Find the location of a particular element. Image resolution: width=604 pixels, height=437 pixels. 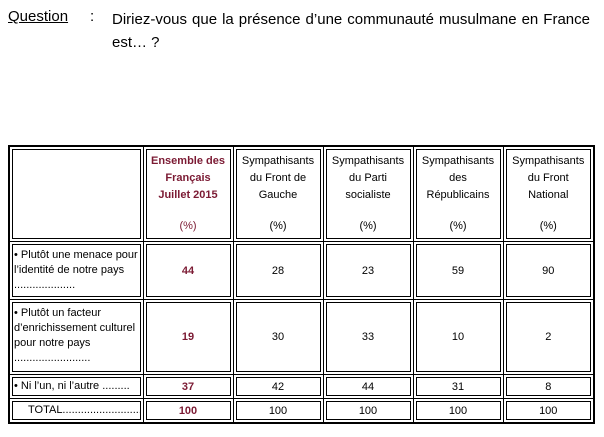

value-cell: 28 is located at coordinates (278, 270).